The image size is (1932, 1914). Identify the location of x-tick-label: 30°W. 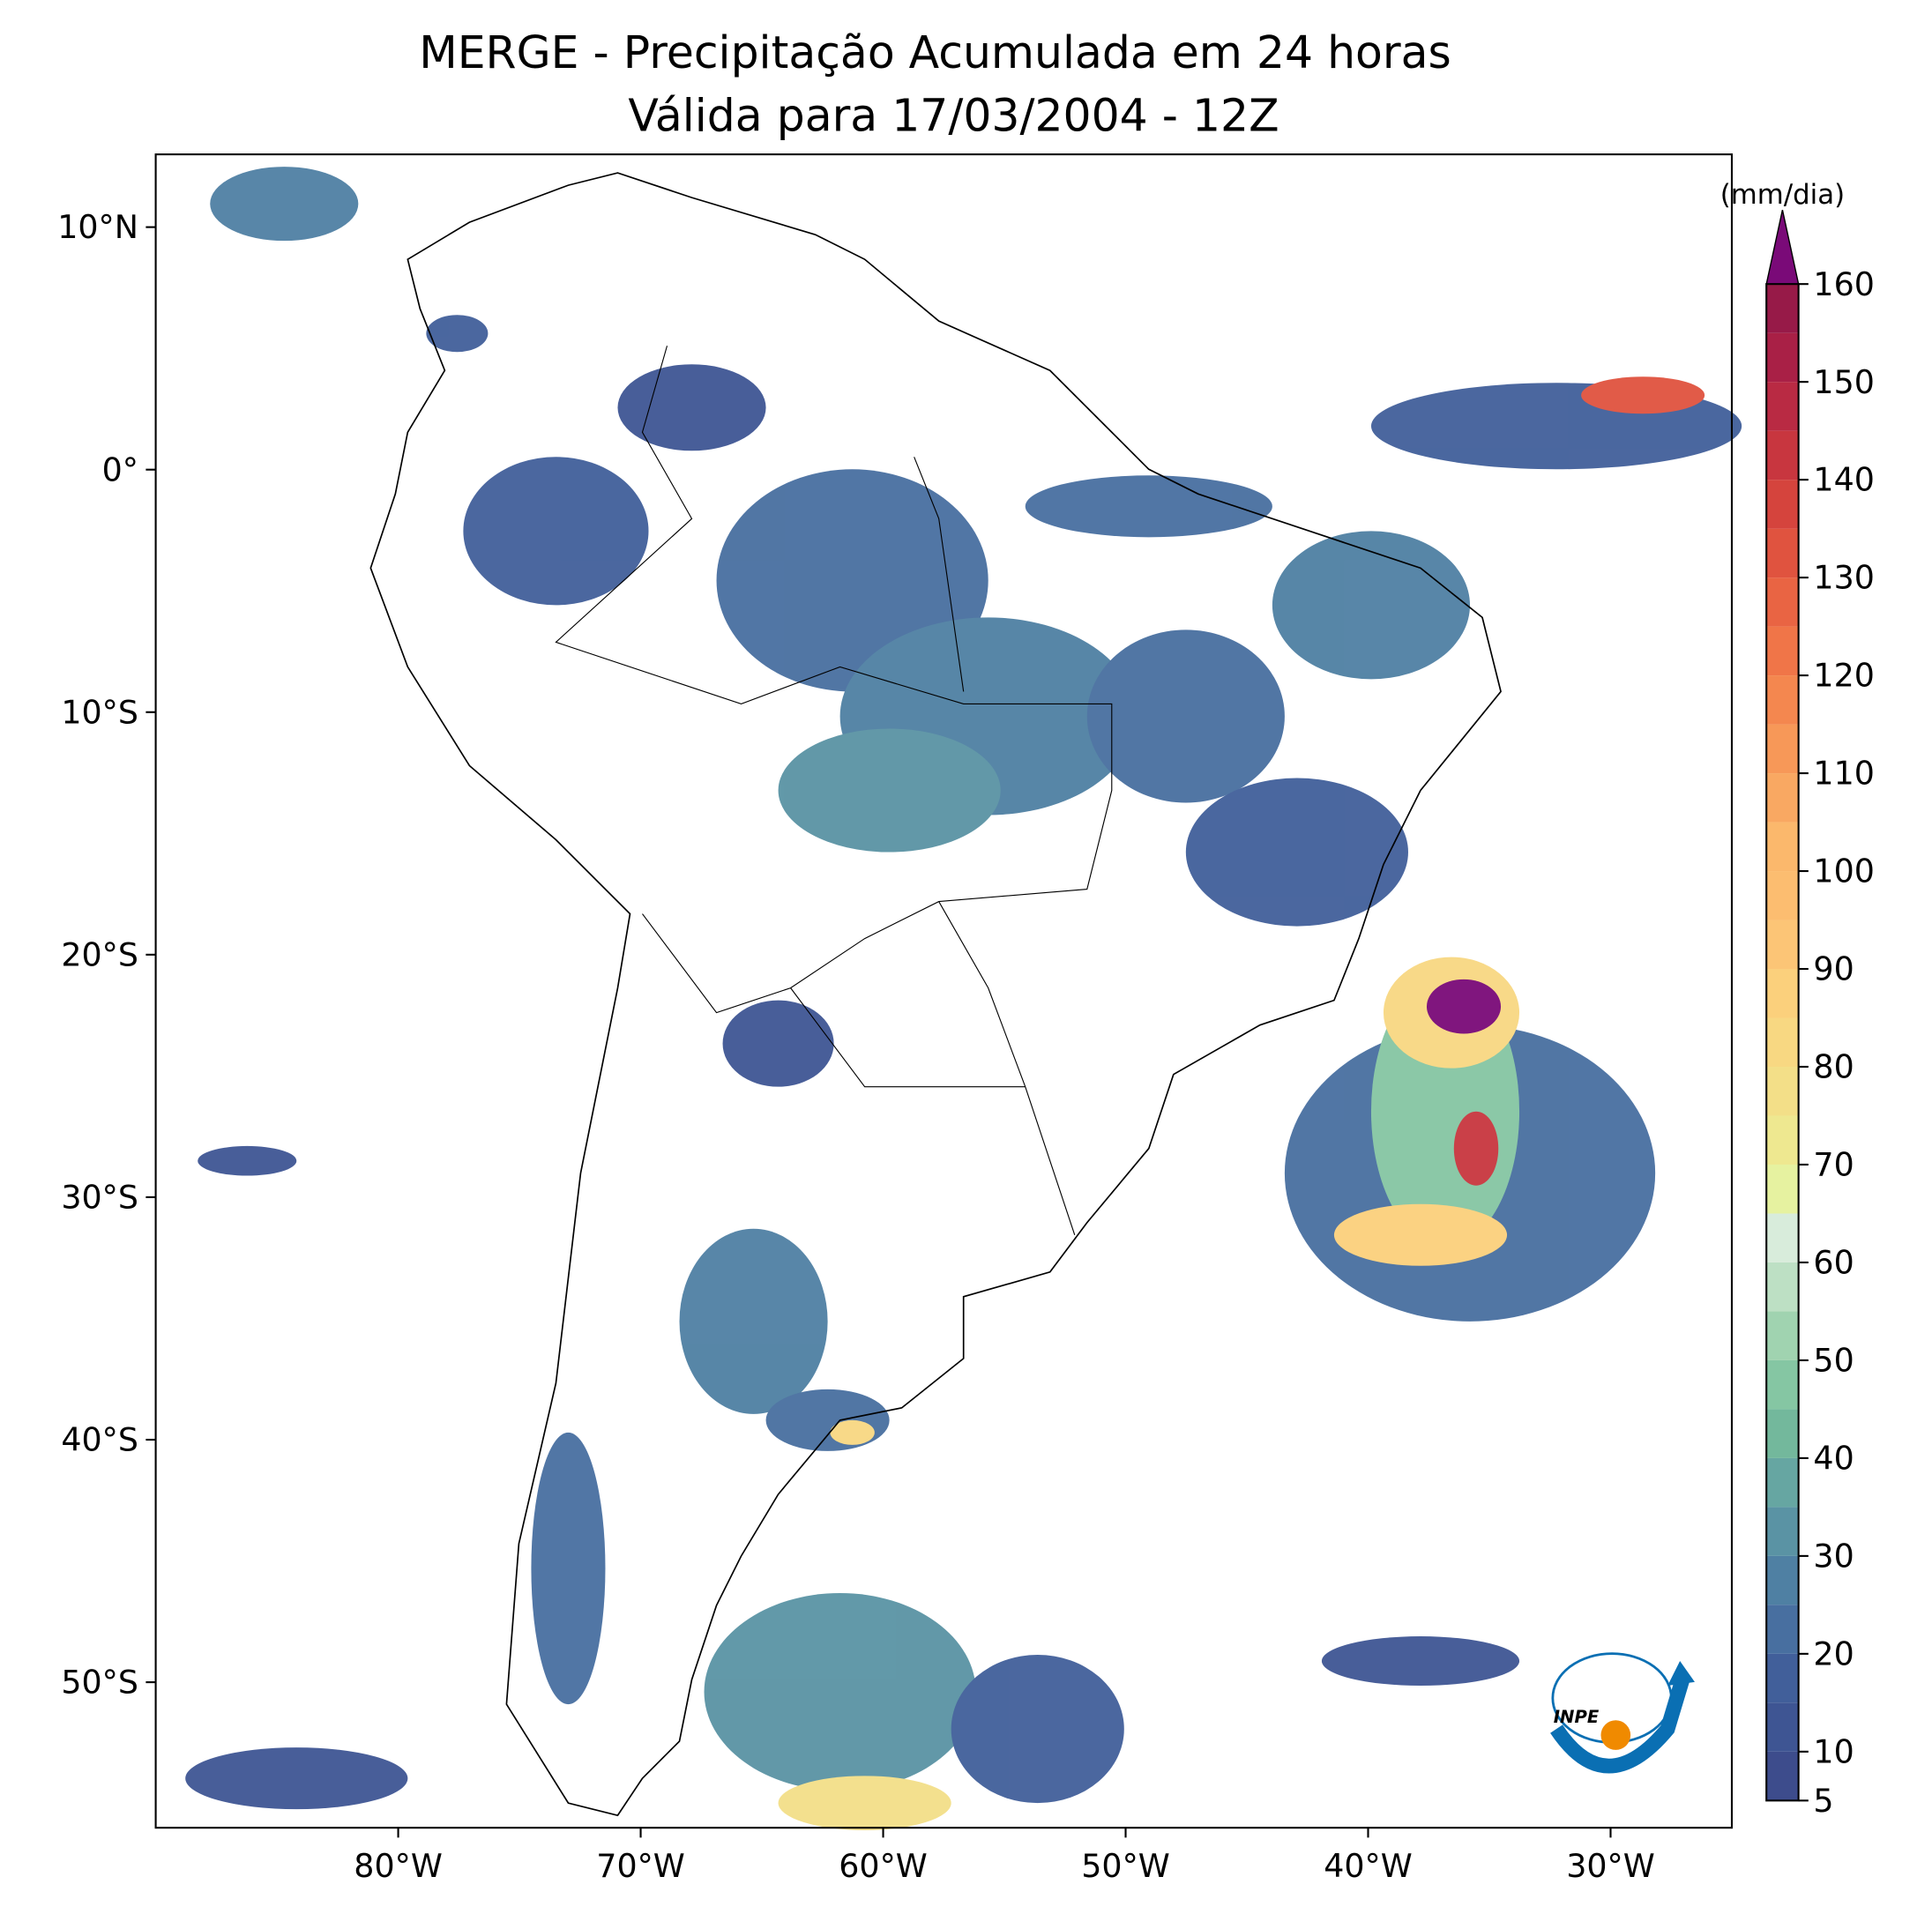
(1610, 1866).